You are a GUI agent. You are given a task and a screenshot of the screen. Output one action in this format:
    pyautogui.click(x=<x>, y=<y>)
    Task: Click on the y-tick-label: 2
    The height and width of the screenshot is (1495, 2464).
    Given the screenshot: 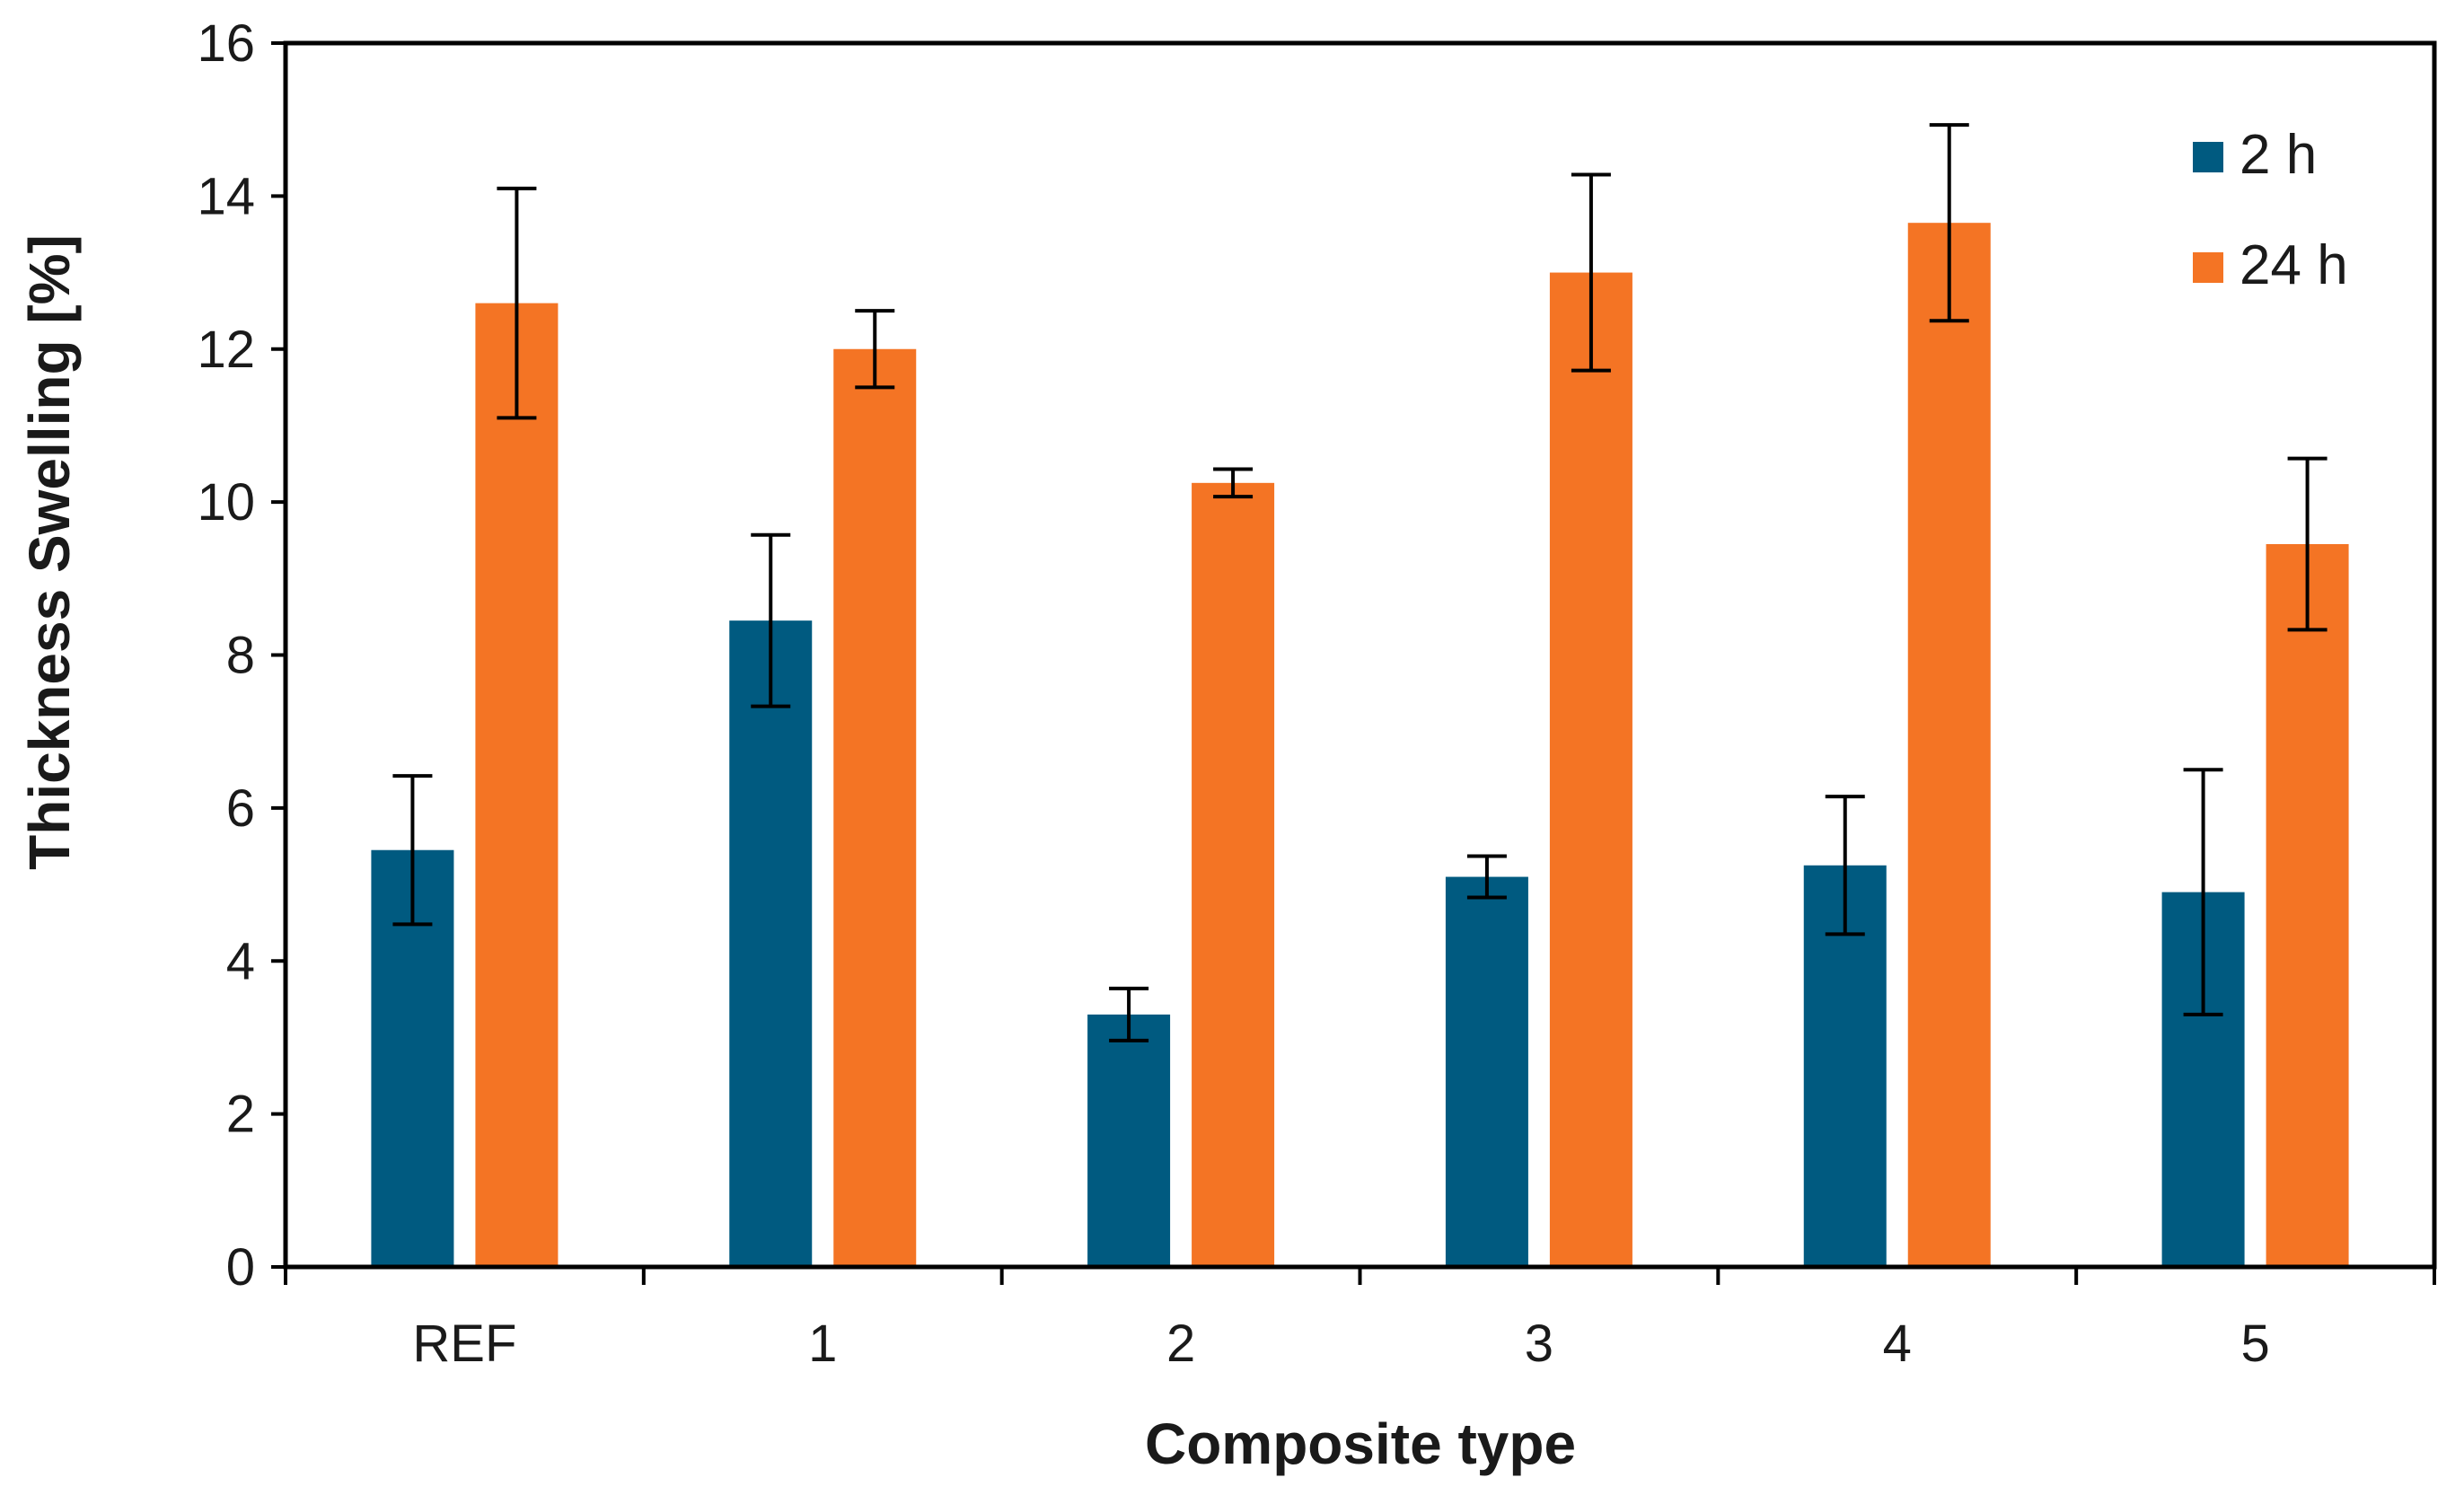 What is the action you would take?
    pyautogui.click(x=240, y=1115)
    